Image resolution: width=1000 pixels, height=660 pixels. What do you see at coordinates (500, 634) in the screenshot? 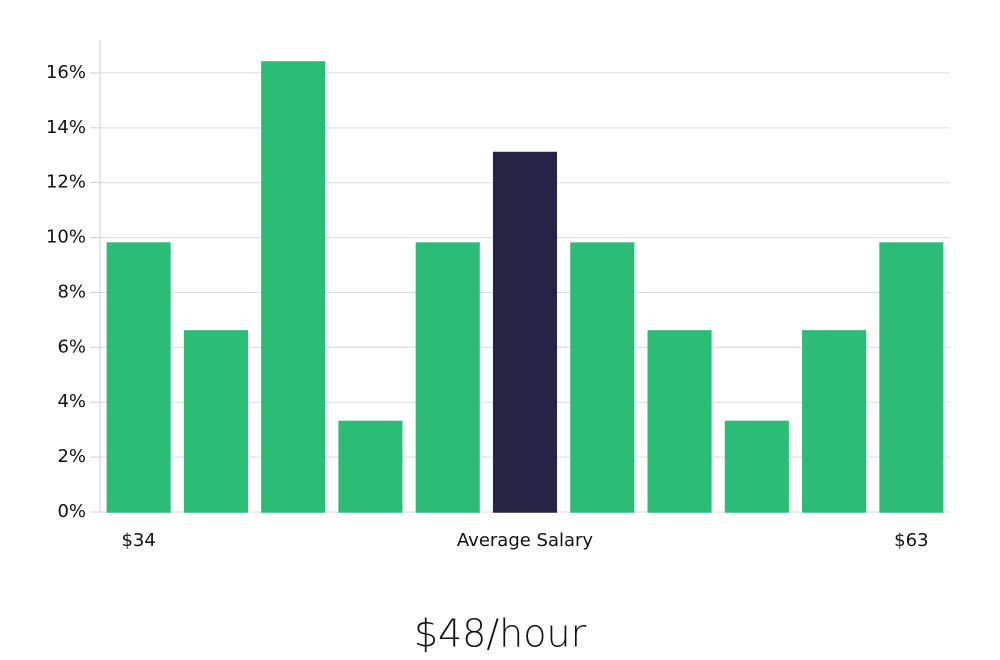
I see `salary-annotation: $48/hour` at bounding box center [500, 634].